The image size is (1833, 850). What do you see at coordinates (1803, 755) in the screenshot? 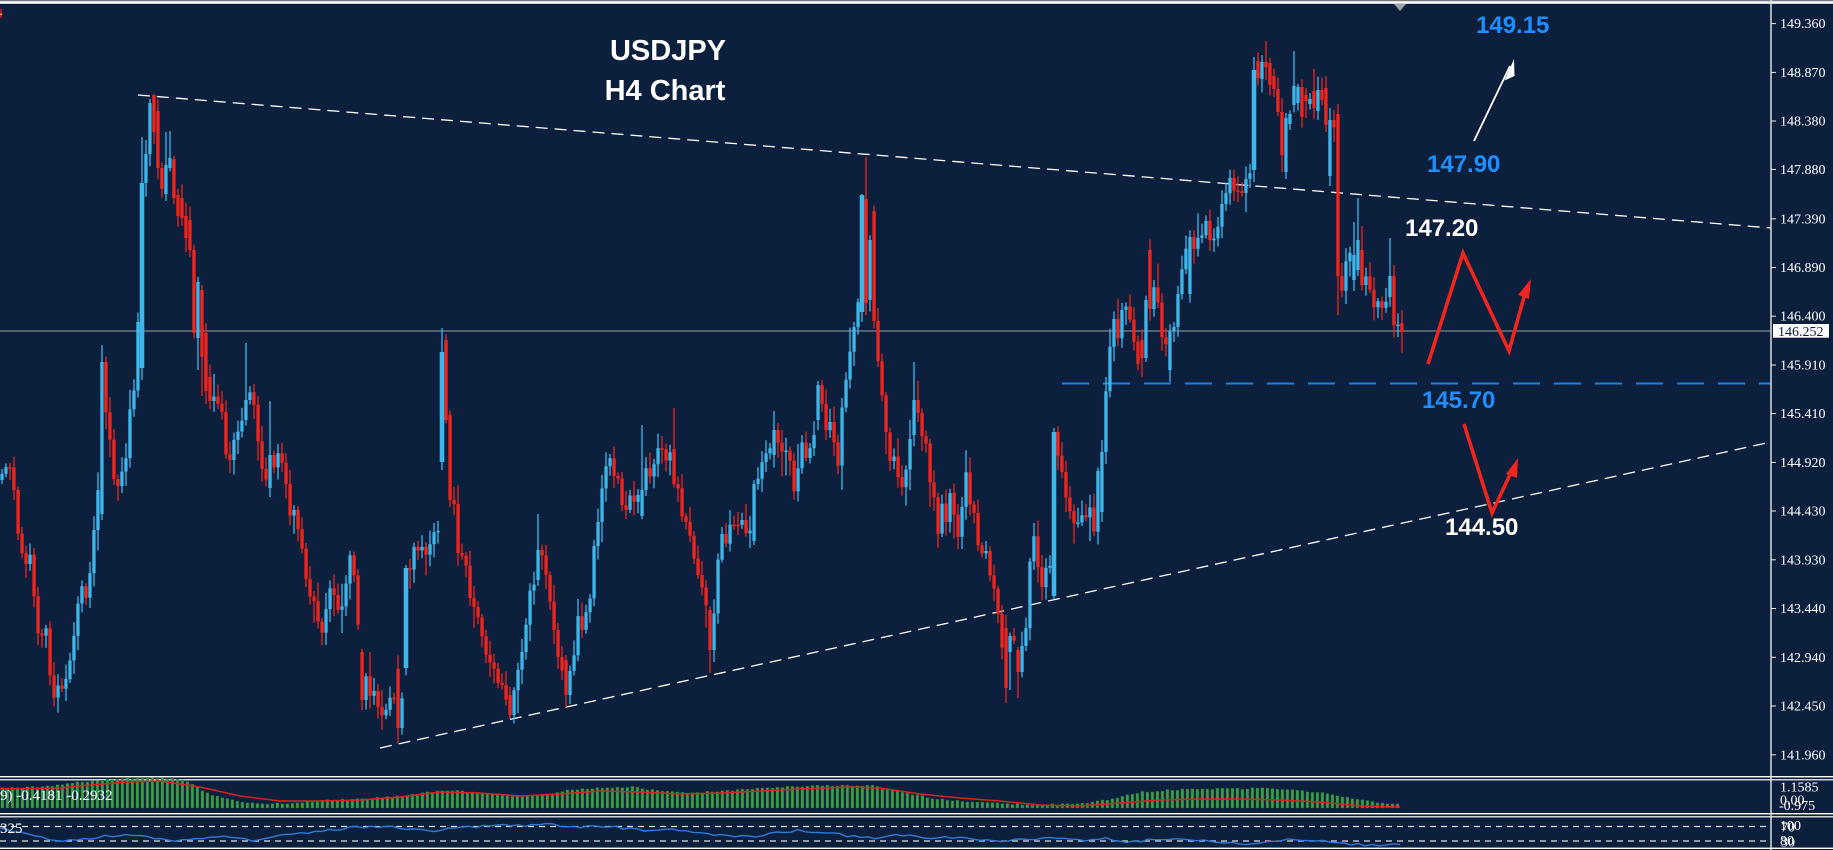
I see `svg-text: 141.960` at bounding box center [1803, 755].